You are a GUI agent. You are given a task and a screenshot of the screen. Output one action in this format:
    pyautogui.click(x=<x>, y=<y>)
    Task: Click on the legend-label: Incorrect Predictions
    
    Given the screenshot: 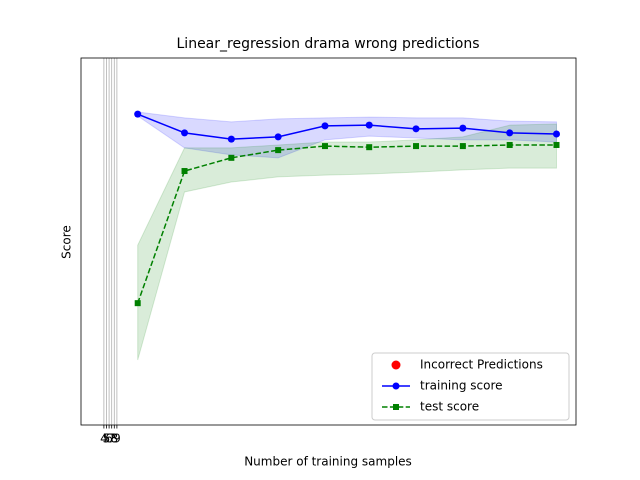 What is the action you would take?
    pyautogui.click(x=481, y=365)
    